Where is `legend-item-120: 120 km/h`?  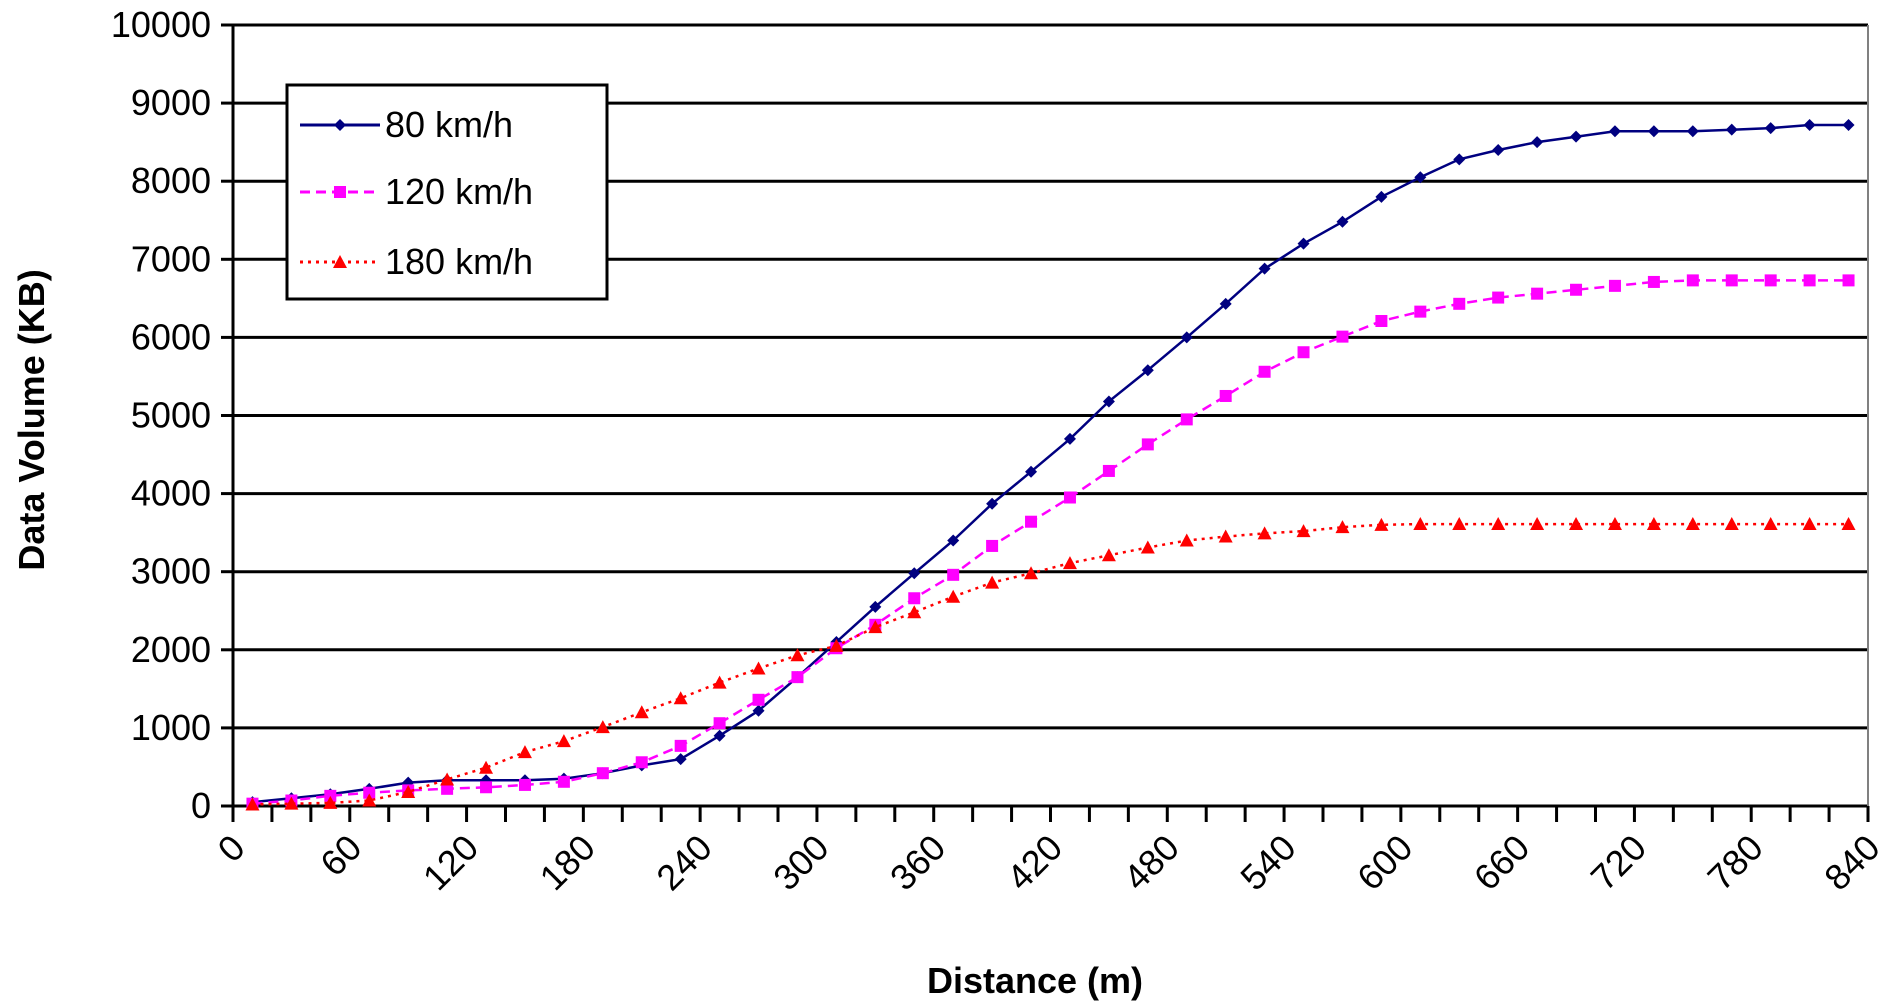
legend-item-120: 120 km/h is located at coordinates (416, 191).